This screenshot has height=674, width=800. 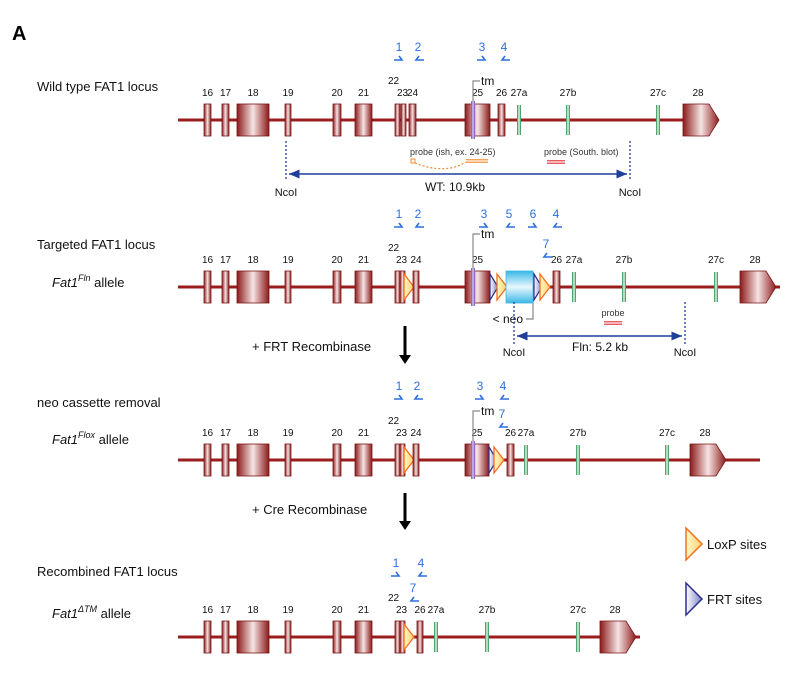 What do you see at coordinates (19, 34) in the screenshot?
I see `panel-label: A` at bounding box center [19, 34].